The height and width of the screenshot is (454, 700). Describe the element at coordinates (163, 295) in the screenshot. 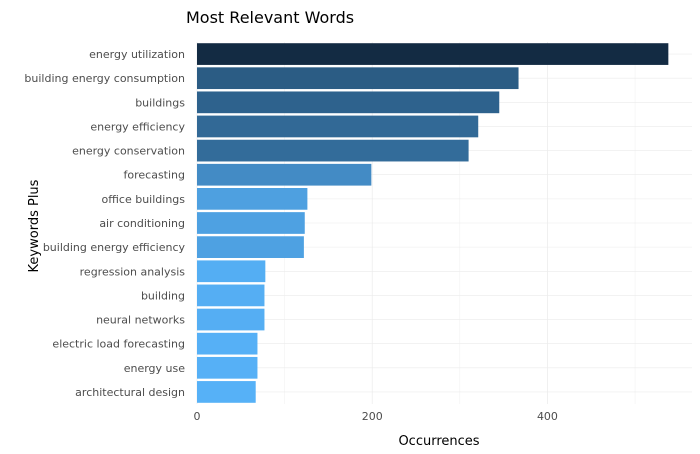

I see `y-tick-label: building` at that location.